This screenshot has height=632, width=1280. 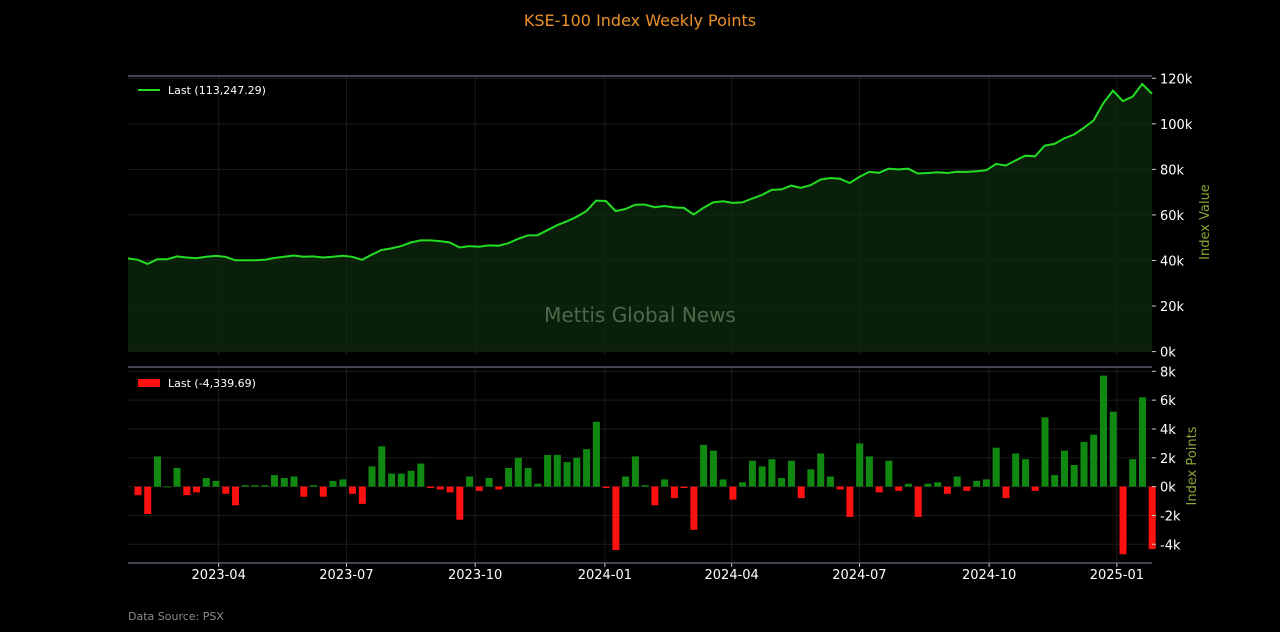 What do you see at coordinates (1192, 465) in the screenshot?
I see `bottom-panel-ylabel: Index Points` at bounding box center [1192, 465].